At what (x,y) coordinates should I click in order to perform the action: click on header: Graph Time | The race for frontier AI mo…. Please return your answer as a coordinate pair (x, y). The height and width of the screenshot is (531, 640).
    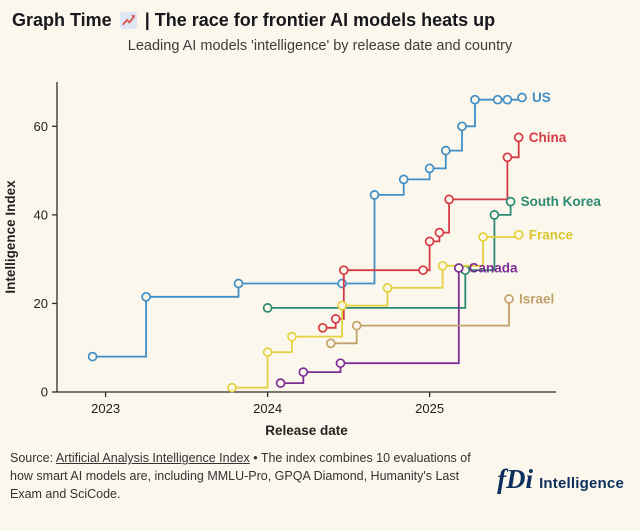
    Looking at the image, I should click on (320, 27).